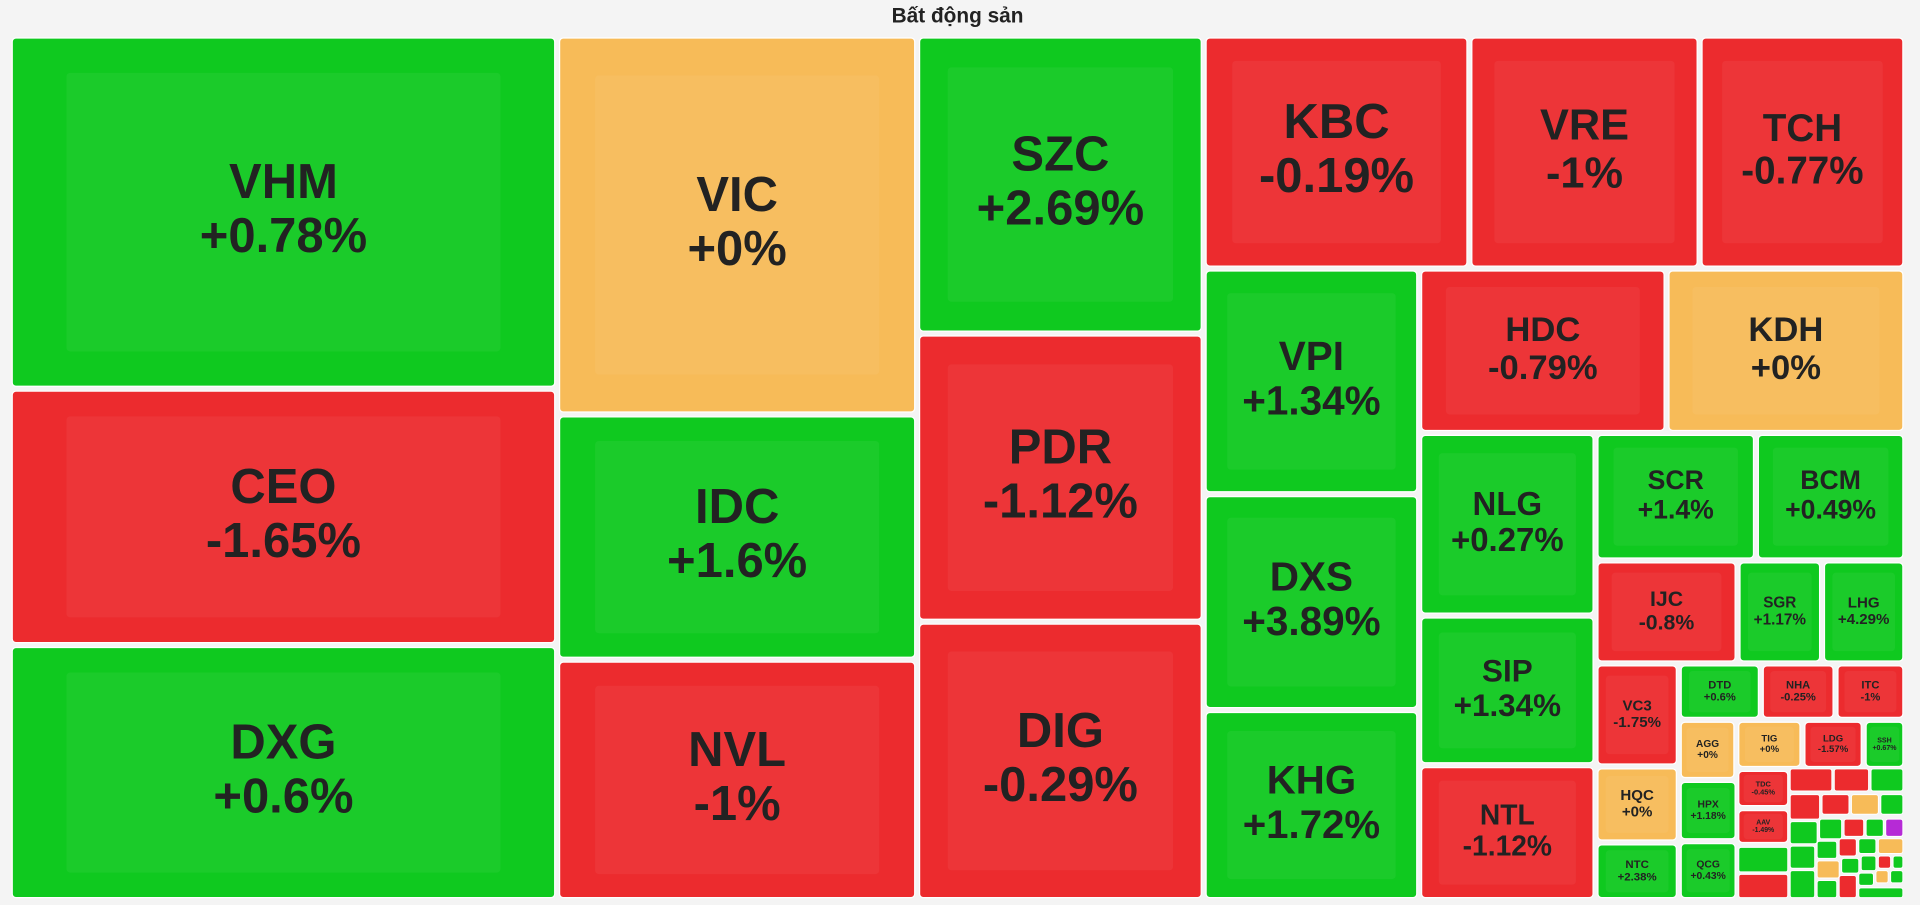 This screenshot has height=905, width=1920. Describe the element at coordinates (1584, 126) in the screenshot. I see `tile-ticker: VRE` at that location.